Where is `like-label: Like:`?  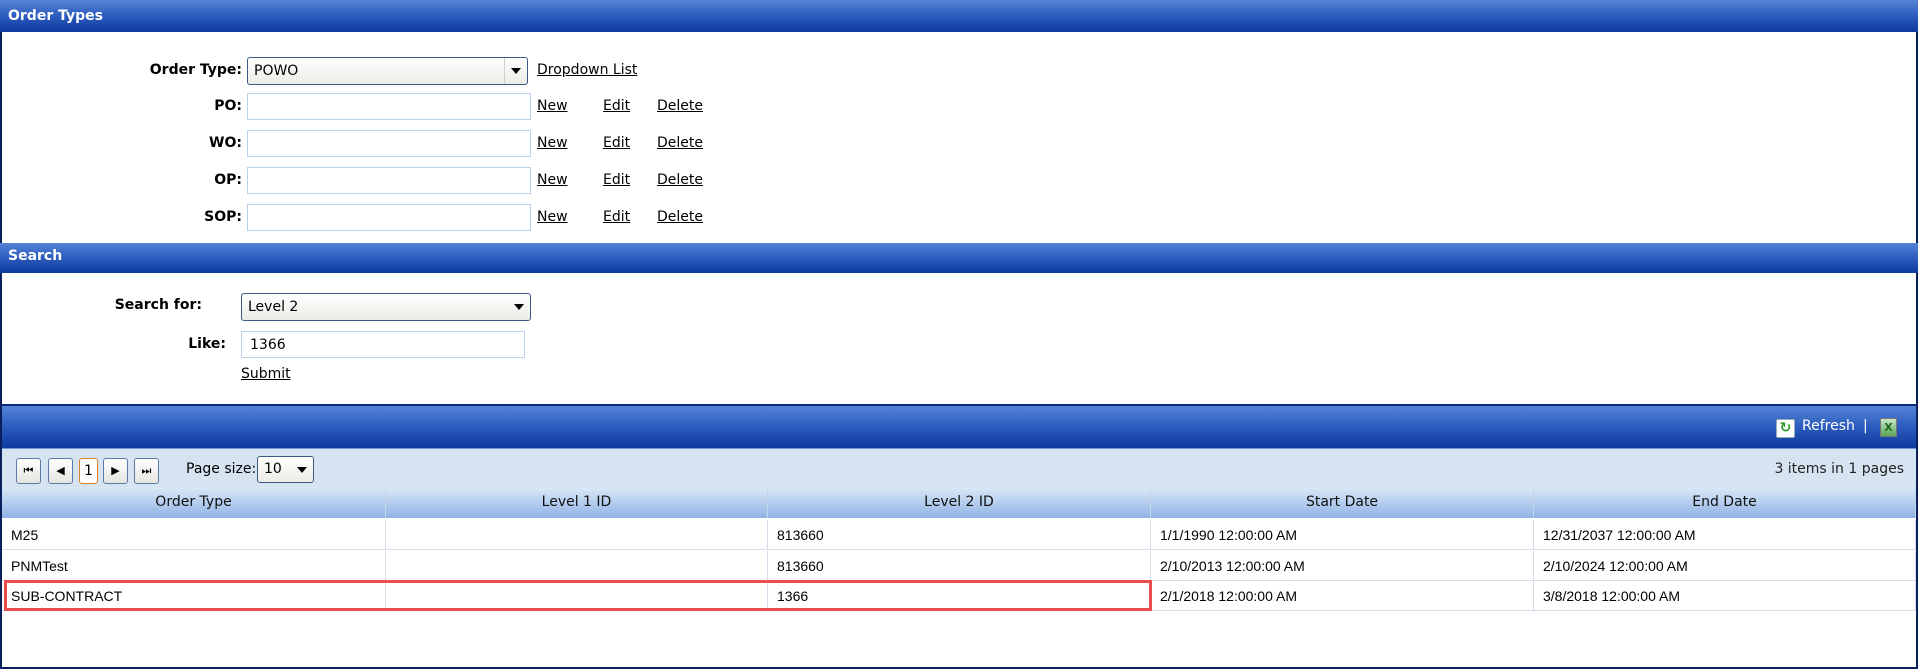
like-label: Like: is located at coordinates (207, 344).